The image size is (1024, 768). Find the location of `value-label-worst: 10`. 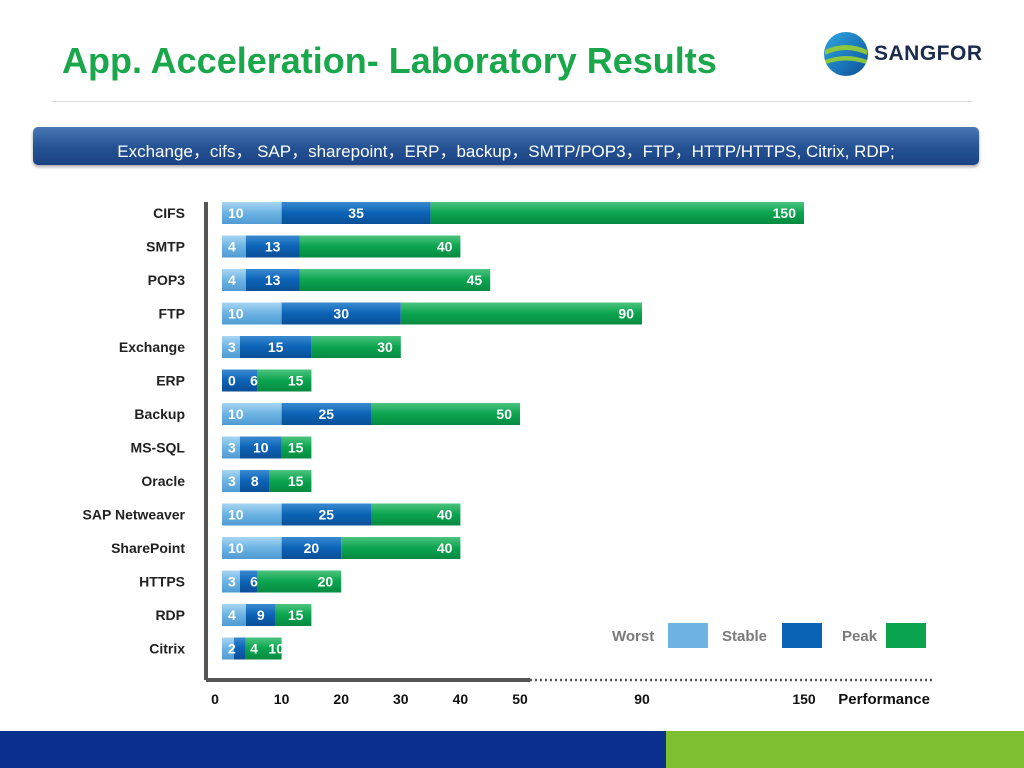

value-label-worst: 10 is located at coordinates (236, 548).